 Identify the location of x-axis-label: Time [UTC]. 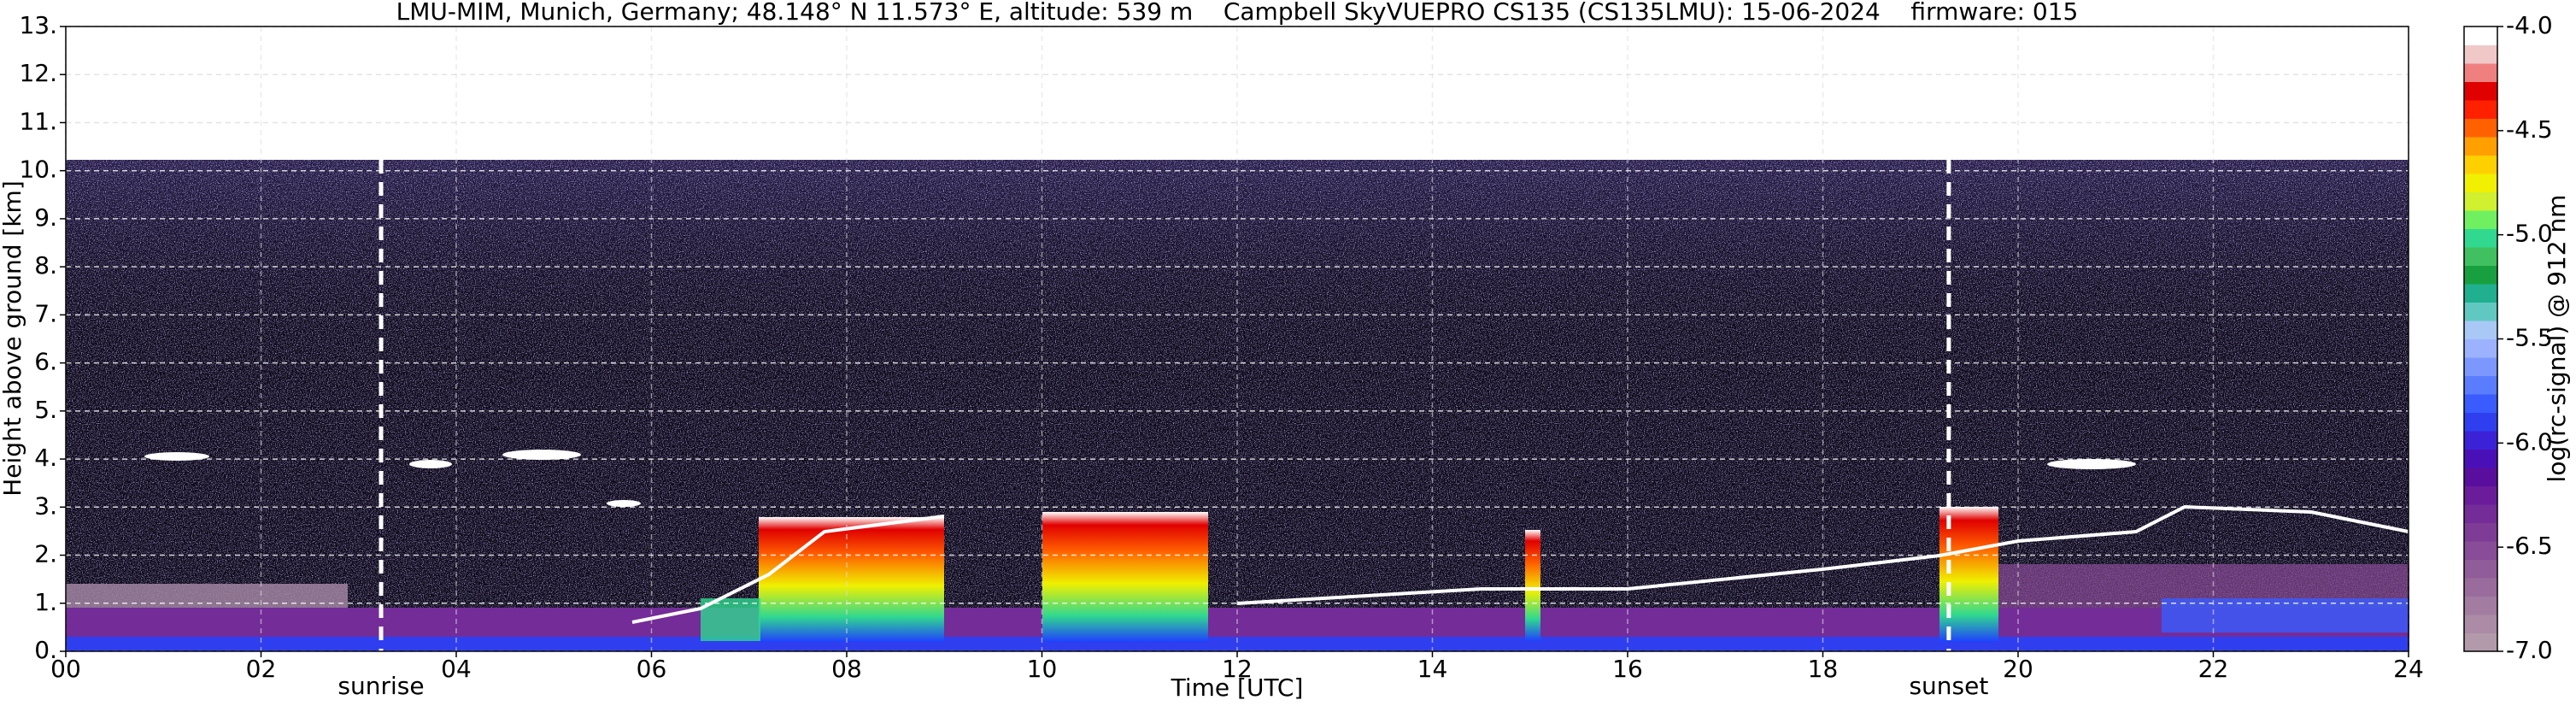
(1237, 688).